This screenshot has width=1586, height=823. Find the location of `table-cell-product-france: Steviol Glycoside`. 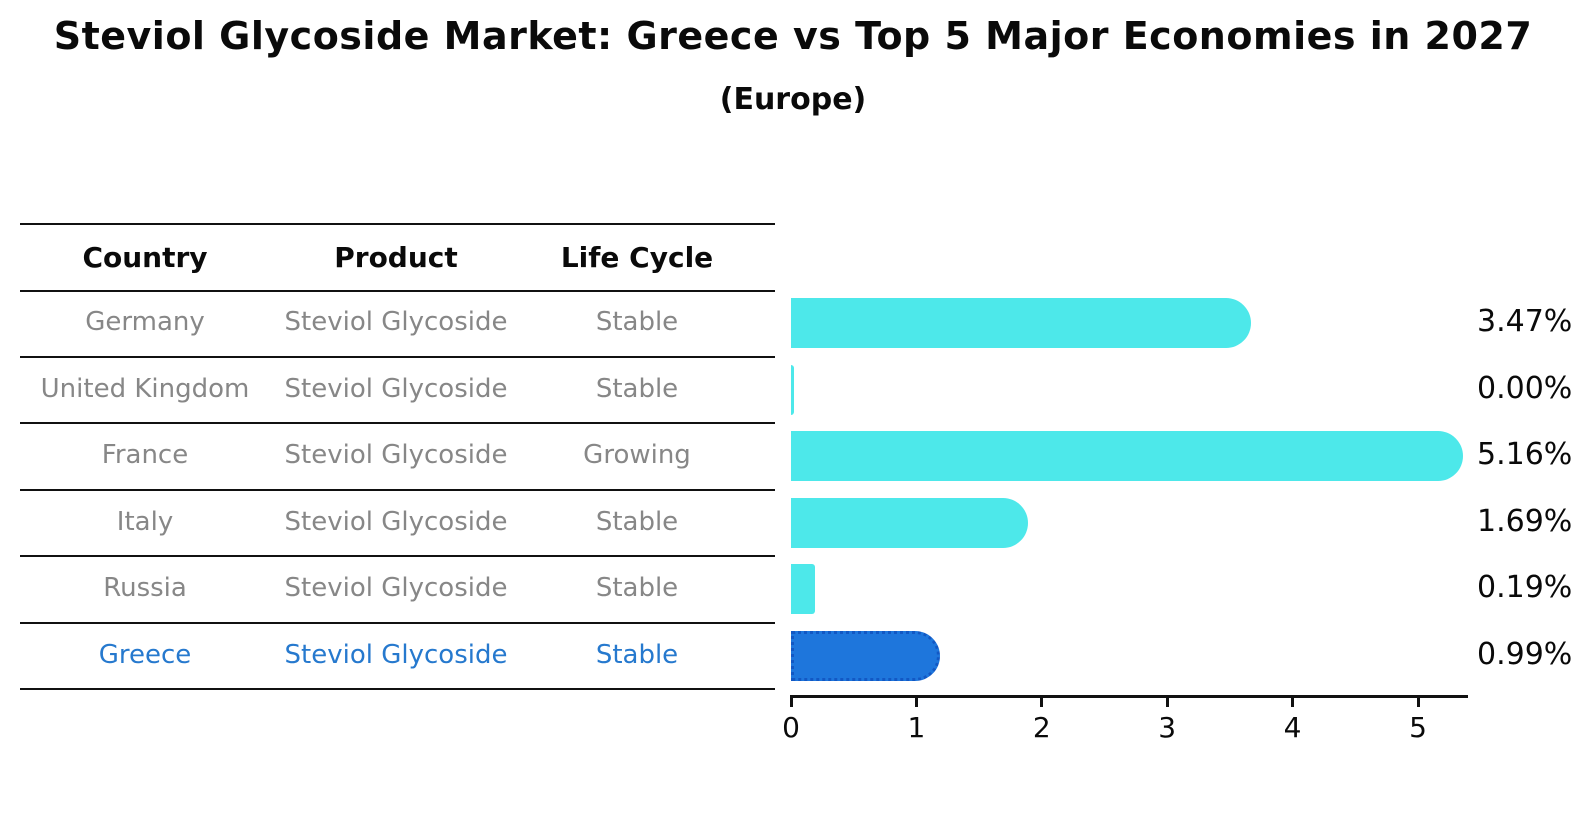

table-cell-product-france: Steviol Glycoside is located at coordinates (396, 455).